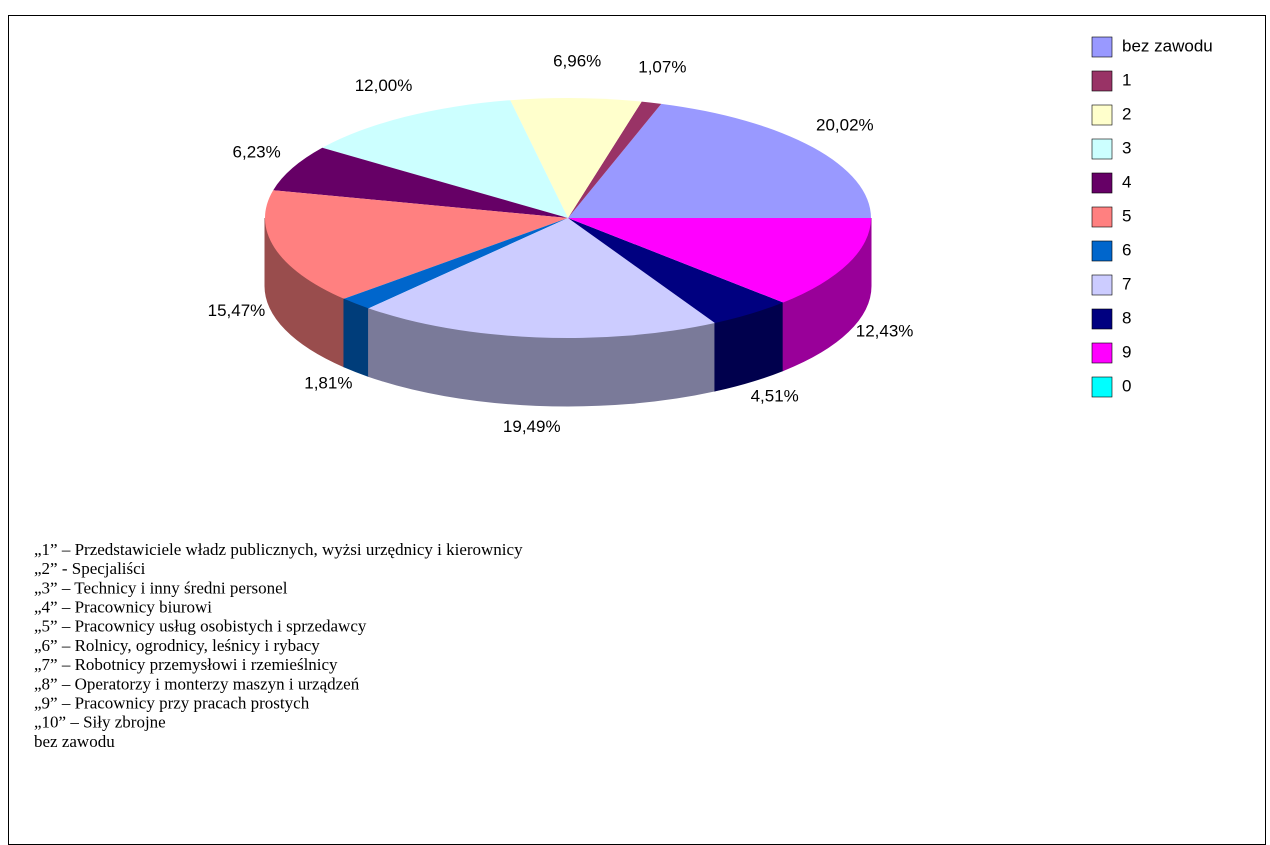  Describe the element at coordinates (123, 607) in the screenshot. I see `note: „4” – Pracownicy biurowi` at that location.